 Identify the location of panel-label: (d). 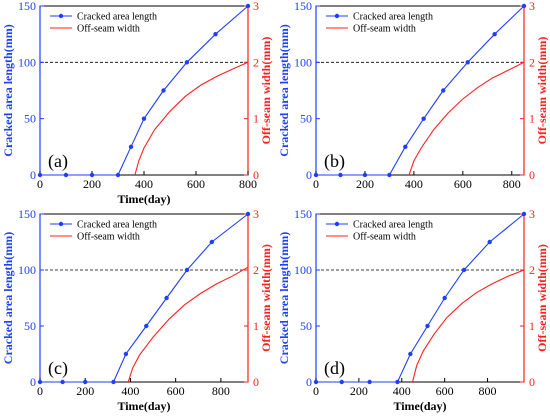
(334, 368).